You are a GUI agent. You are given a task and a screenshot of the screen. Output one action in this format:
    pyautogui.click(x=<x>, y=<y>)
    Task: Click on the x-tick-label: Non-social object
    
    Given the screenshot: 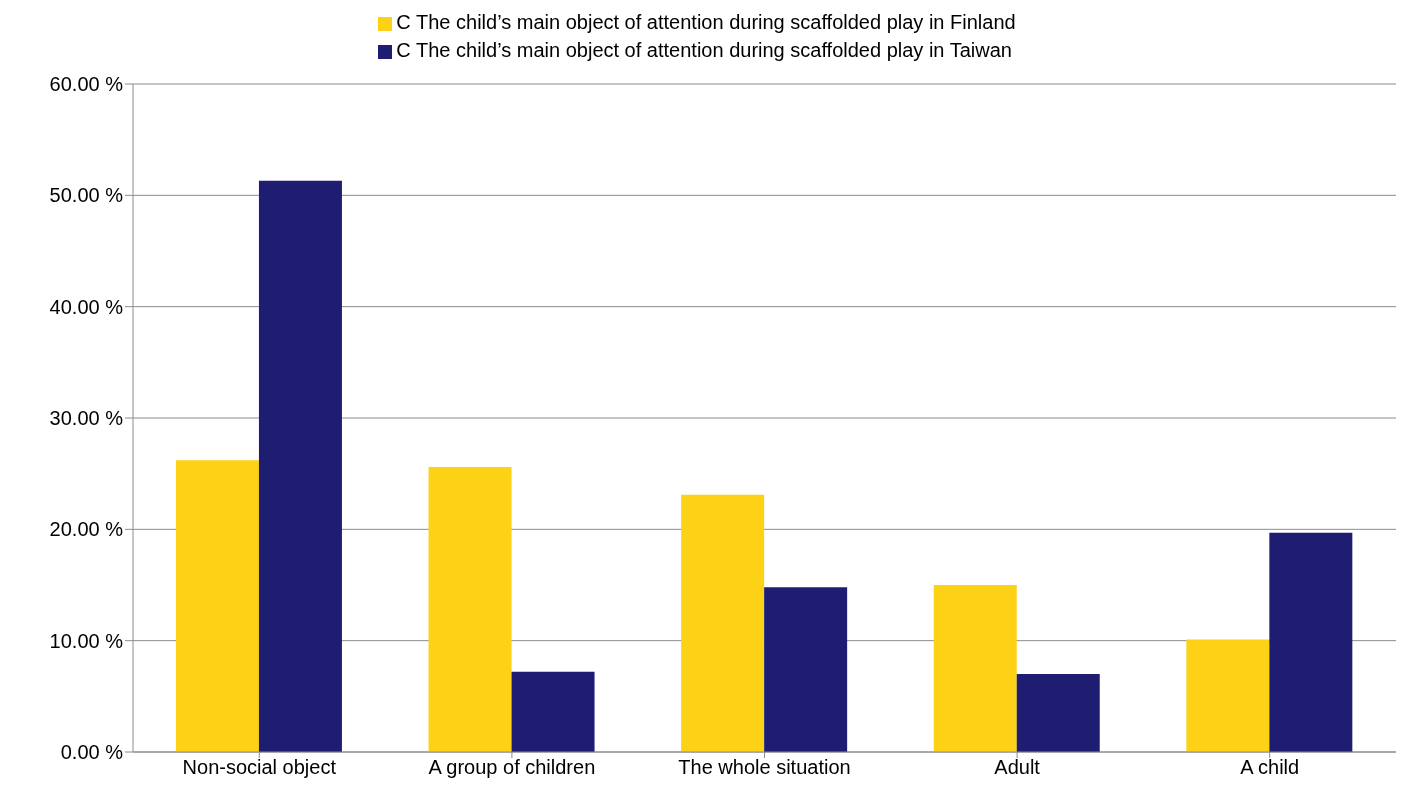 What is the action you would take?
    pyautogui.click(x=259, y=767)
    